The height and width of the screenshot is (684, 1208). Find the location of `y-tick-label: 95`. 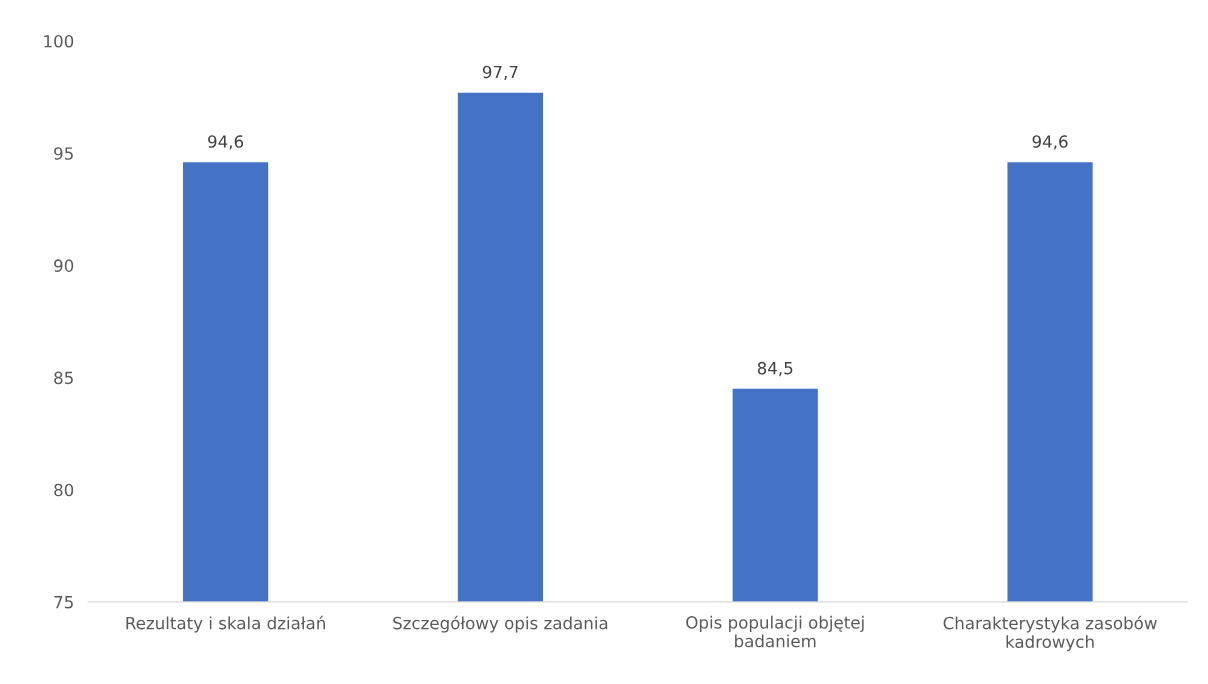

y-tick-label: 95 is located at coordinates (63, 153).